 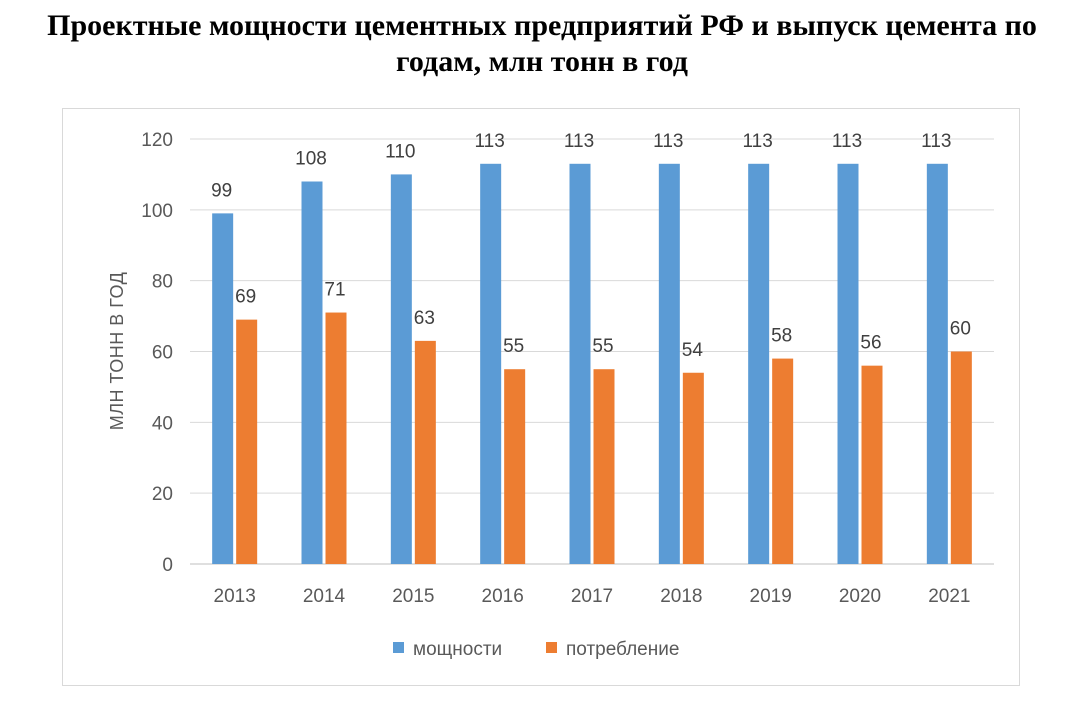 What do you see at coordinates (400, 151) in the screenshot?
I see `data-label-capacity: 110` at bounding box center [400, 151].